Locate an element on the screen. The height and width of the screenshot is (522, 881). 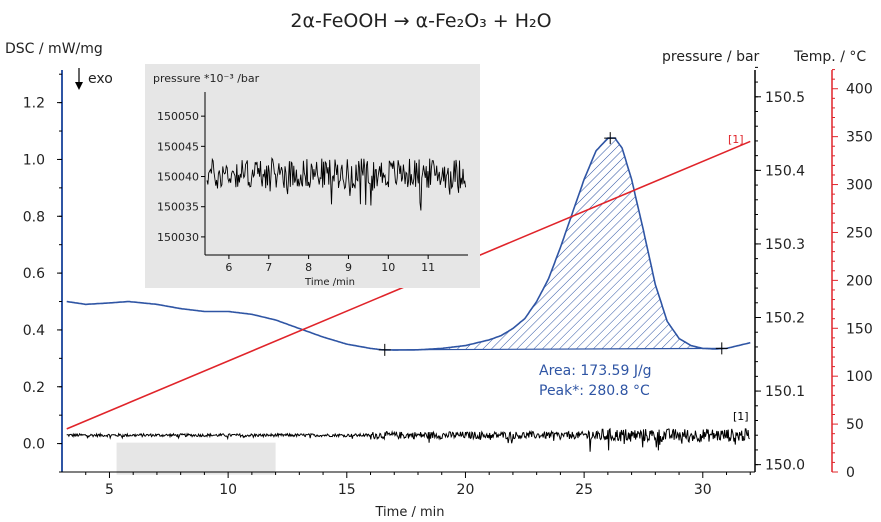
temperature-axis-label: Temp. / °C is located at coordinates (829, 57).